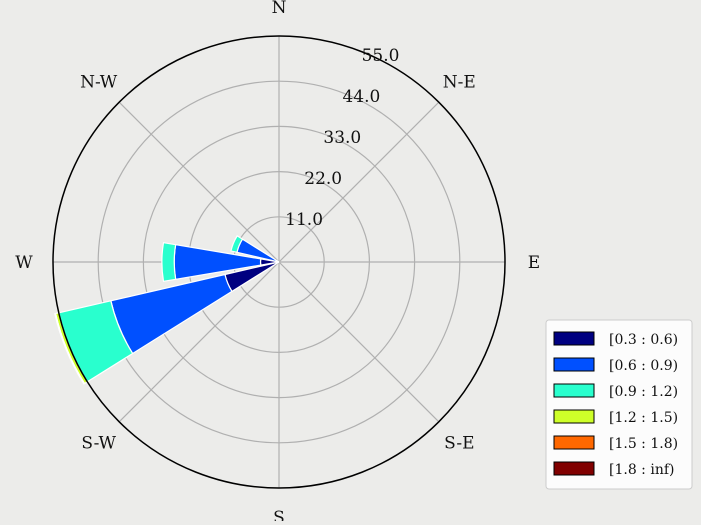 This screenshot has height=525, width=701. I want to click on radial-tick-labels: 11.0 22.0 33.0 44.0 55.0, so click(342, 138).